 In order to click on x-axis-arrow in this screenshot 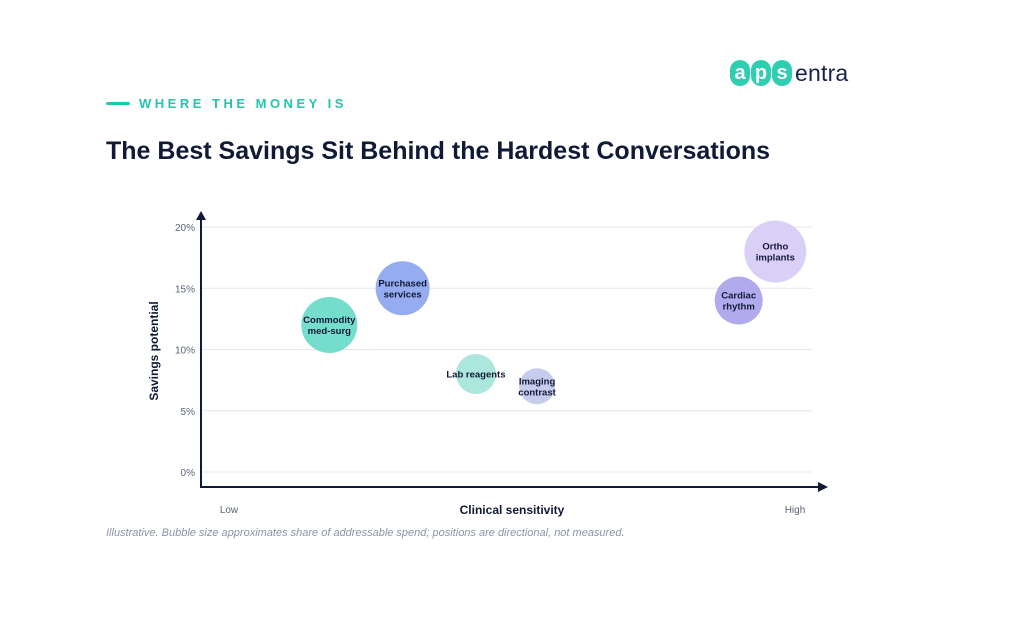, I will do `click(823, 487)`.